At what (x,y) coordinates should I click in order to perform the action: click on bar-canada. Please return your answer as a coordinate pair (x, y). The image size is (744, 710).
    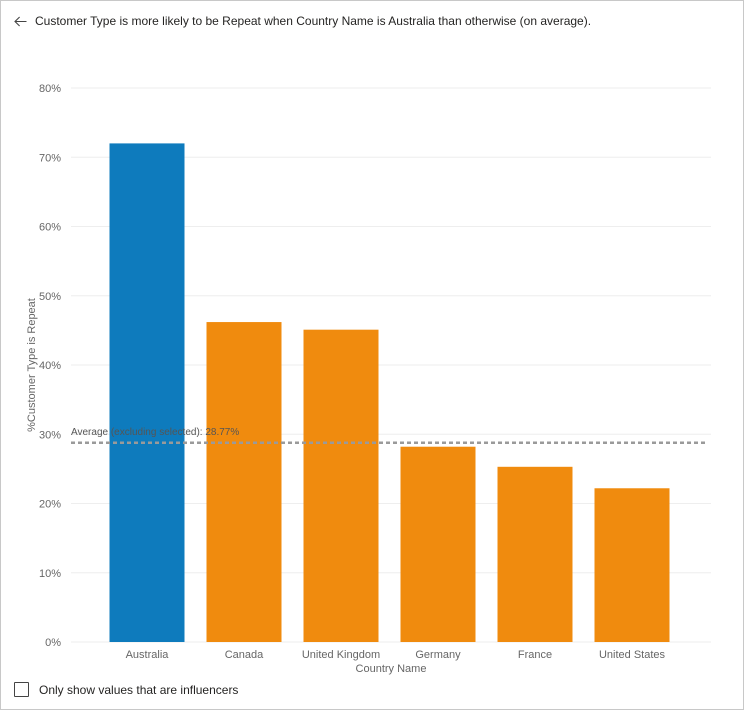
    Looking at the image, I should click on (244, 482).